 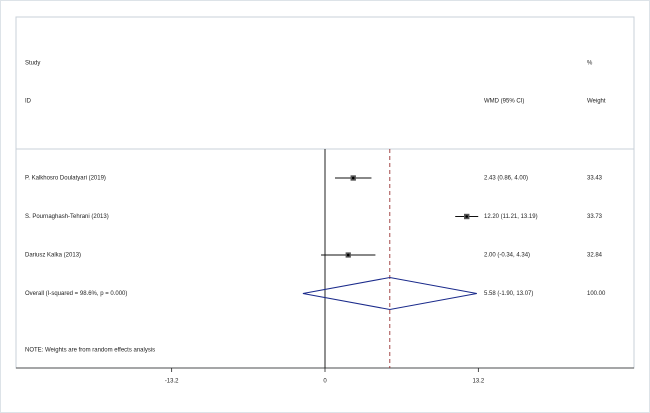 What do you see at coordinates (506, 179) in the screenshot?
I see `ci-label: 2.43 (0.86, 4.00)` at bounding box center [506, 179].